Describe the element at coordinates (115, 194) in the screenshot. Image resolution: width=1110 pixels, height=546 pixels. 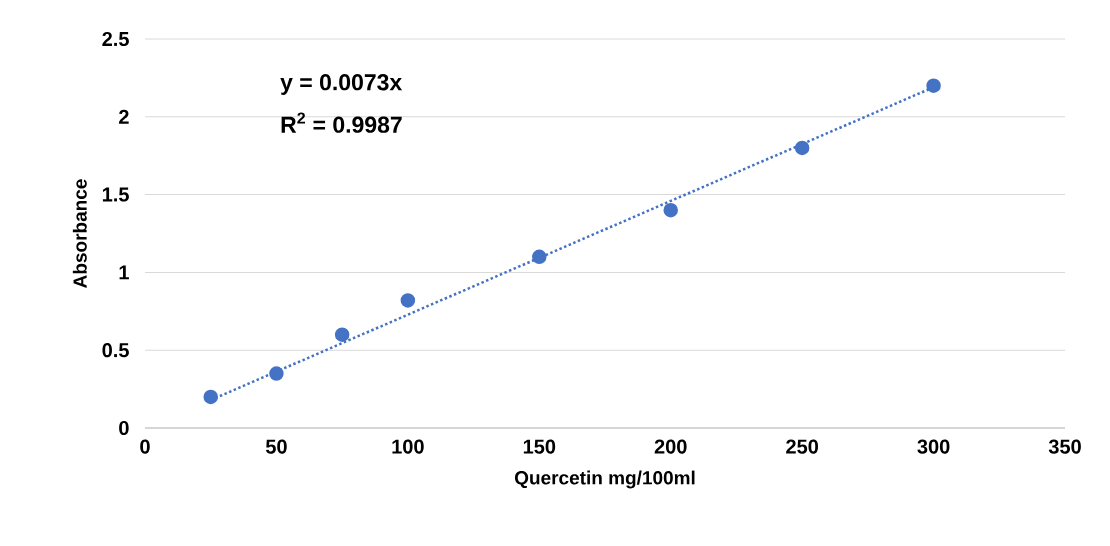
I see `y-tick-label: 1.5` at that location.